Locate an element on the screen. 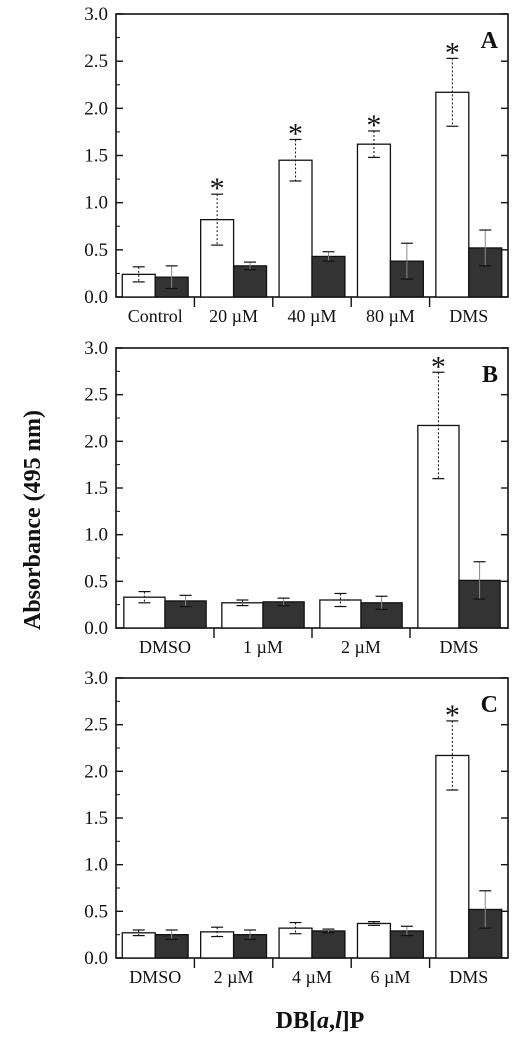 The height and width of the screenshot is (1042, 520). x-category-label: 1 µM is located at coordinates (263, 647).